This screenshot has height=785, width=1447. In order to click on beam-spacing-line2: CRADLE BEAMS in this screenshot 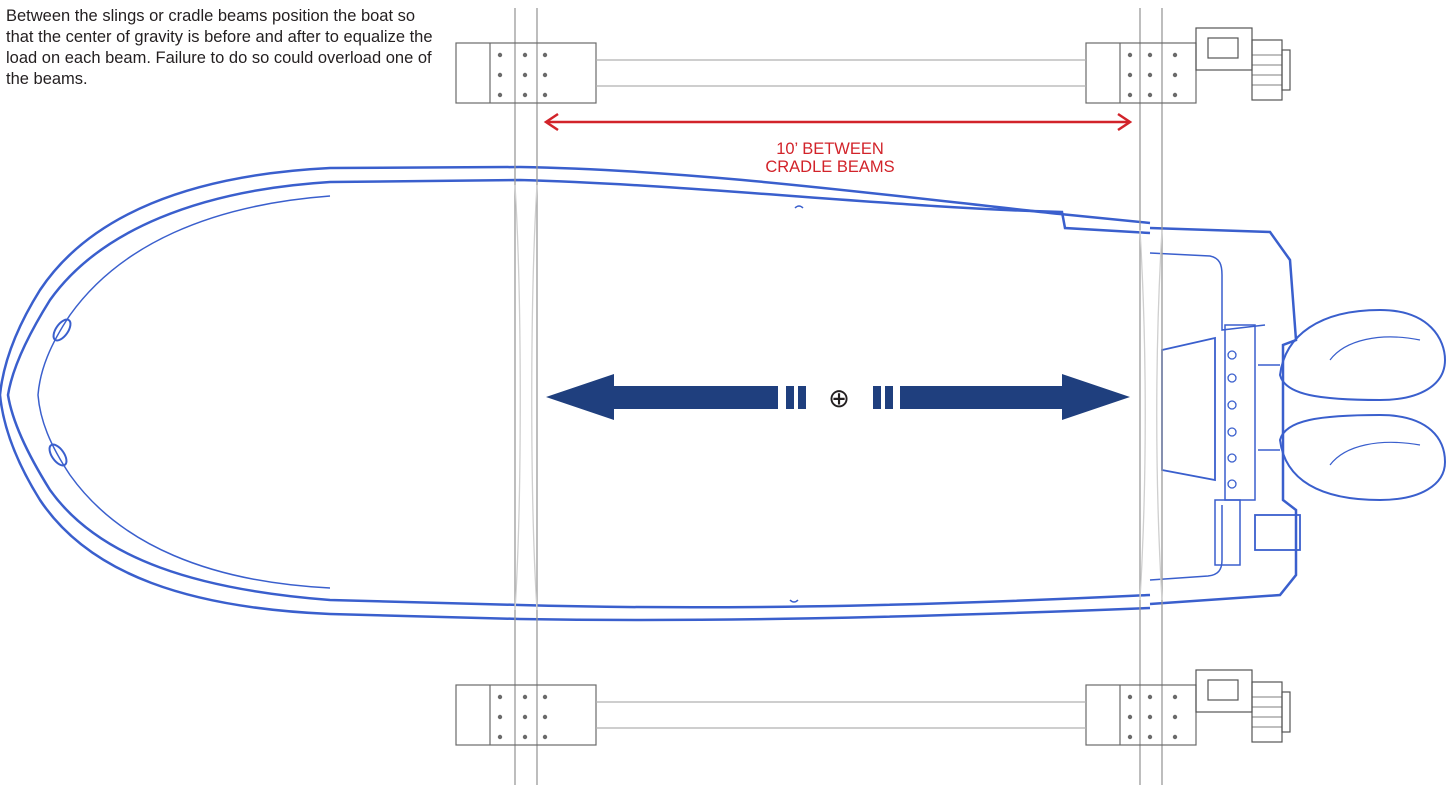, I will do `click(830, 167)`.